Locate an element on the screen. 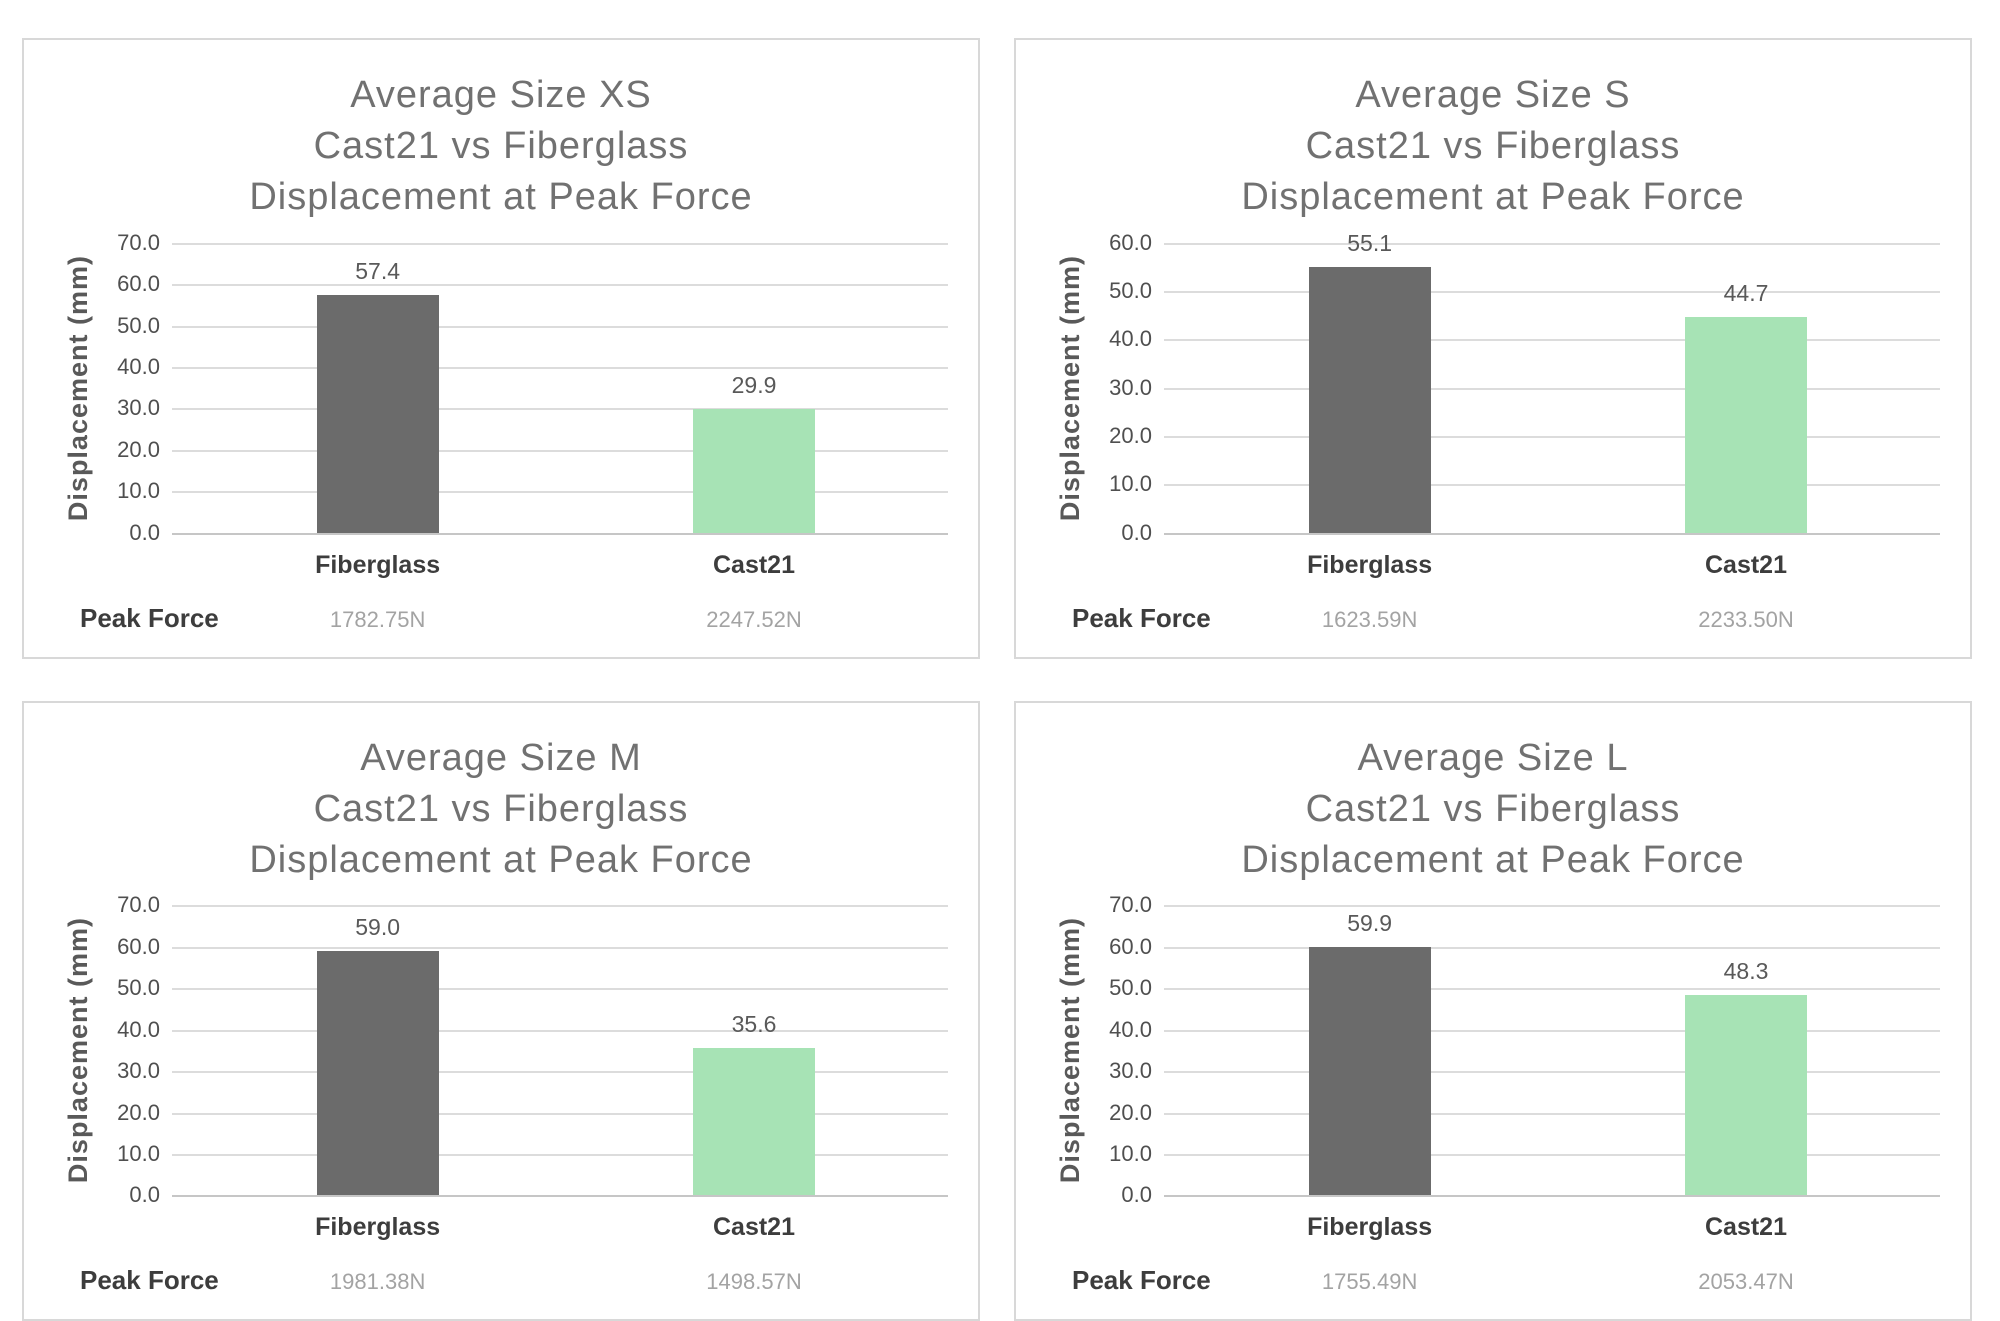 The image size is (2000, 1321). peak-force-values: 1623.59N 2233.50N is located at coordinates (1552, 618).